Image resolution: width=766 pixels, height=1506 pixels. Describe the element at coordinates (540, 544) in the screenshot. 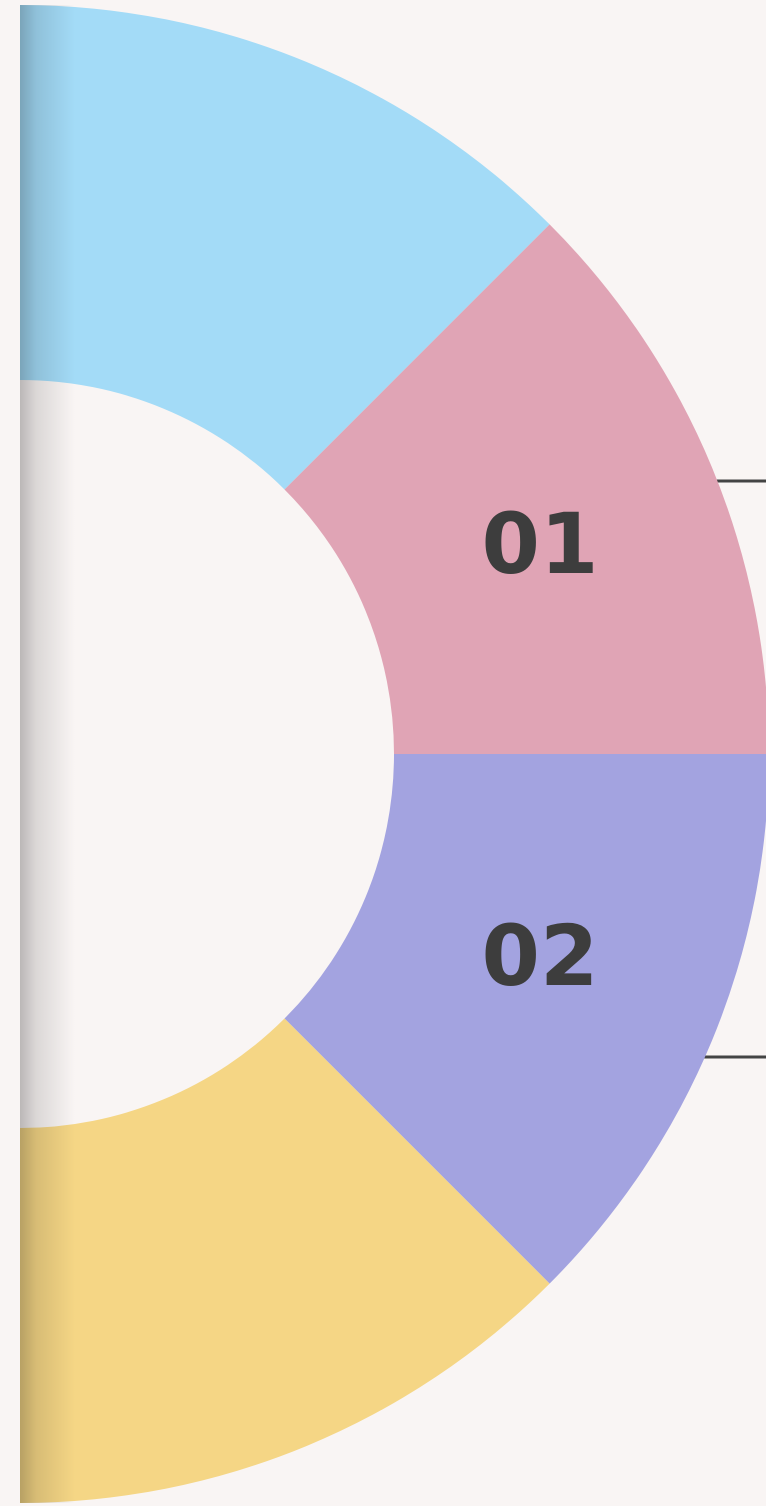

I see `segment-label: 01` at that location.